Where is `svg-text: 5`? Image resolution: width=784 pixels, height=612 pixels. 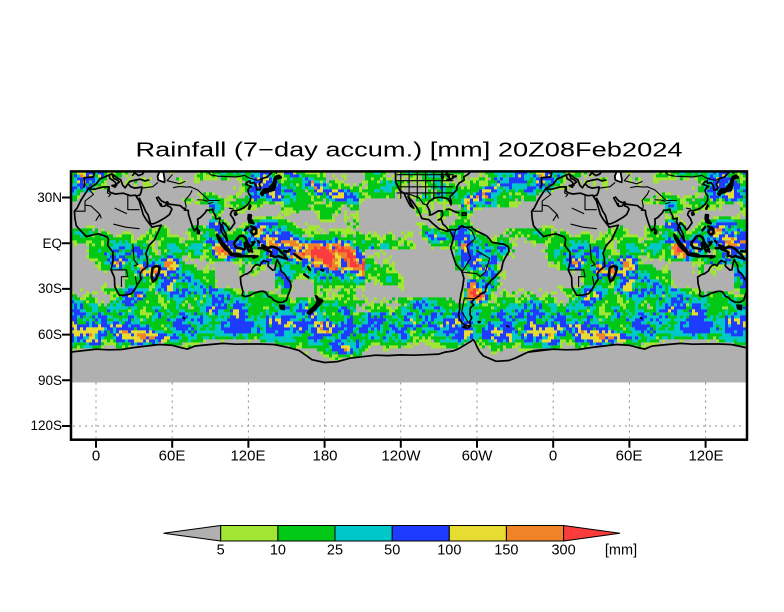 svg-text: 5 is located at coordinates (221, 551).